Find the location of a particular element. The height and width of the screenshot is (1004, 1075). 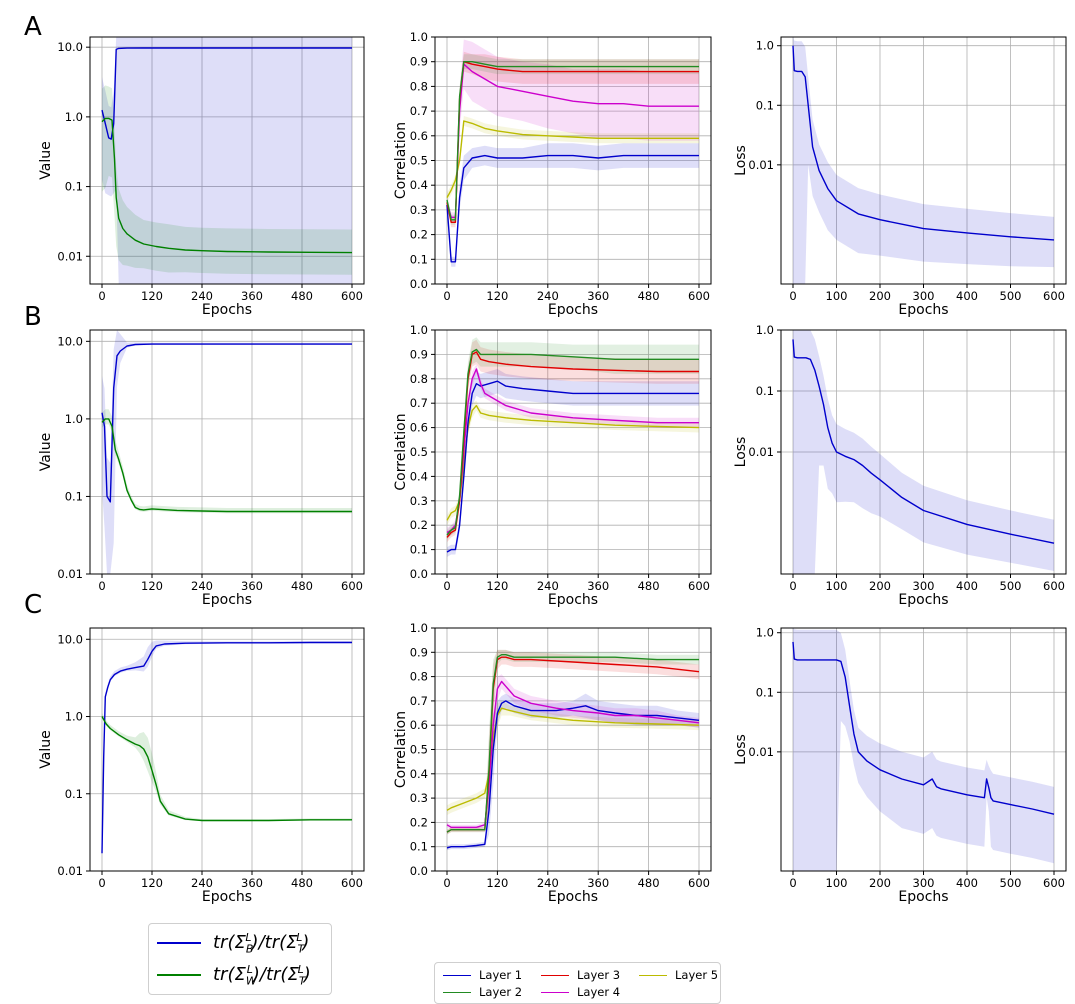

x-tick-label: 240 is located at coordinates (202, 296).